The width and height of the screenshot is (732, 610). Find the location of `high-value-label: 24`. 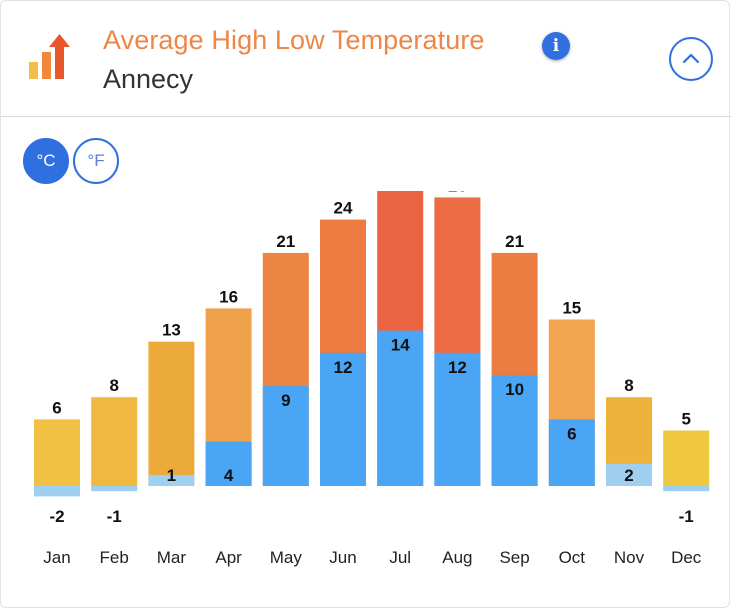

high-value-label: 24 is located at coordinates (343, 208).